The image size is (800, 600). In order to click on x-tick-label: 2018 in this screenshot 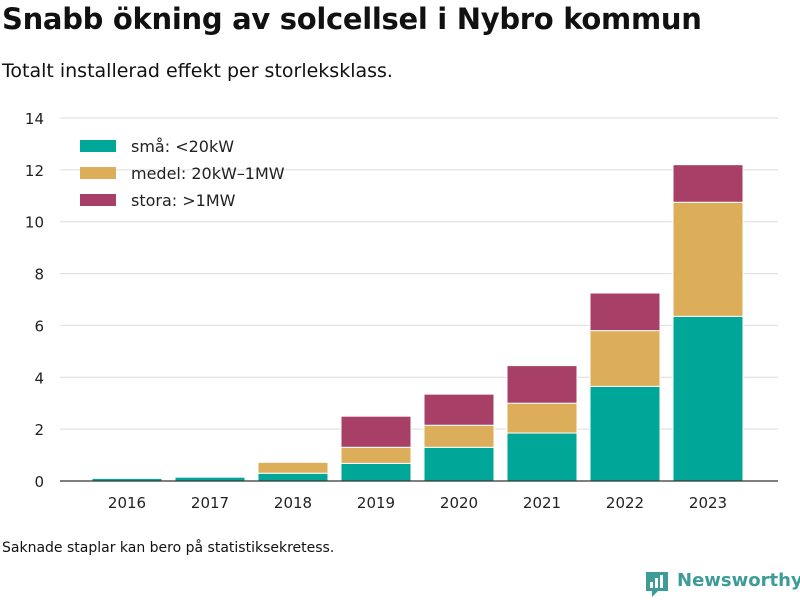, I will do `click(293, 503)`.